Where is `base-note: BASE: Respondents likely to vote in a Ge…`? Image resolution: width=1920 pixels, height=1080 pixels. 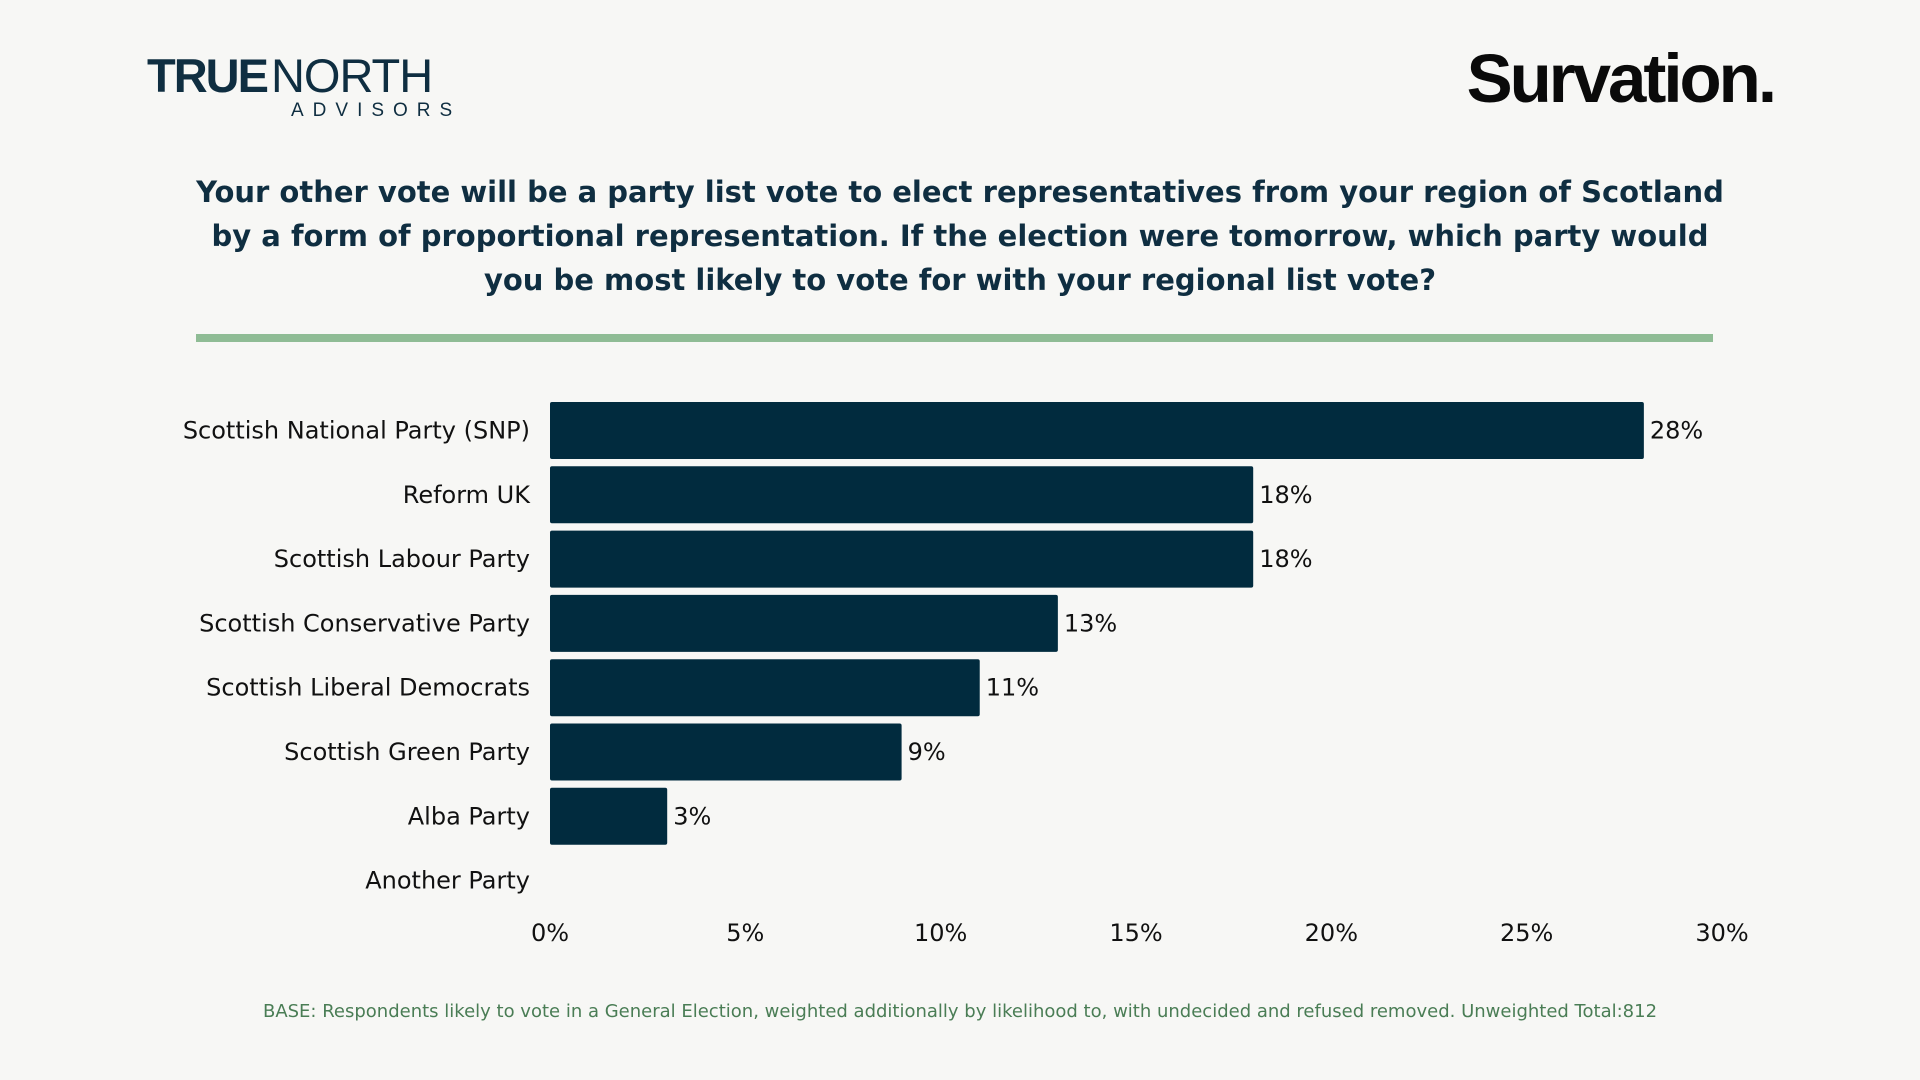
base-note: BASE: Respondents likely to vote in a Ge… is located at coordinates (960, 1011).